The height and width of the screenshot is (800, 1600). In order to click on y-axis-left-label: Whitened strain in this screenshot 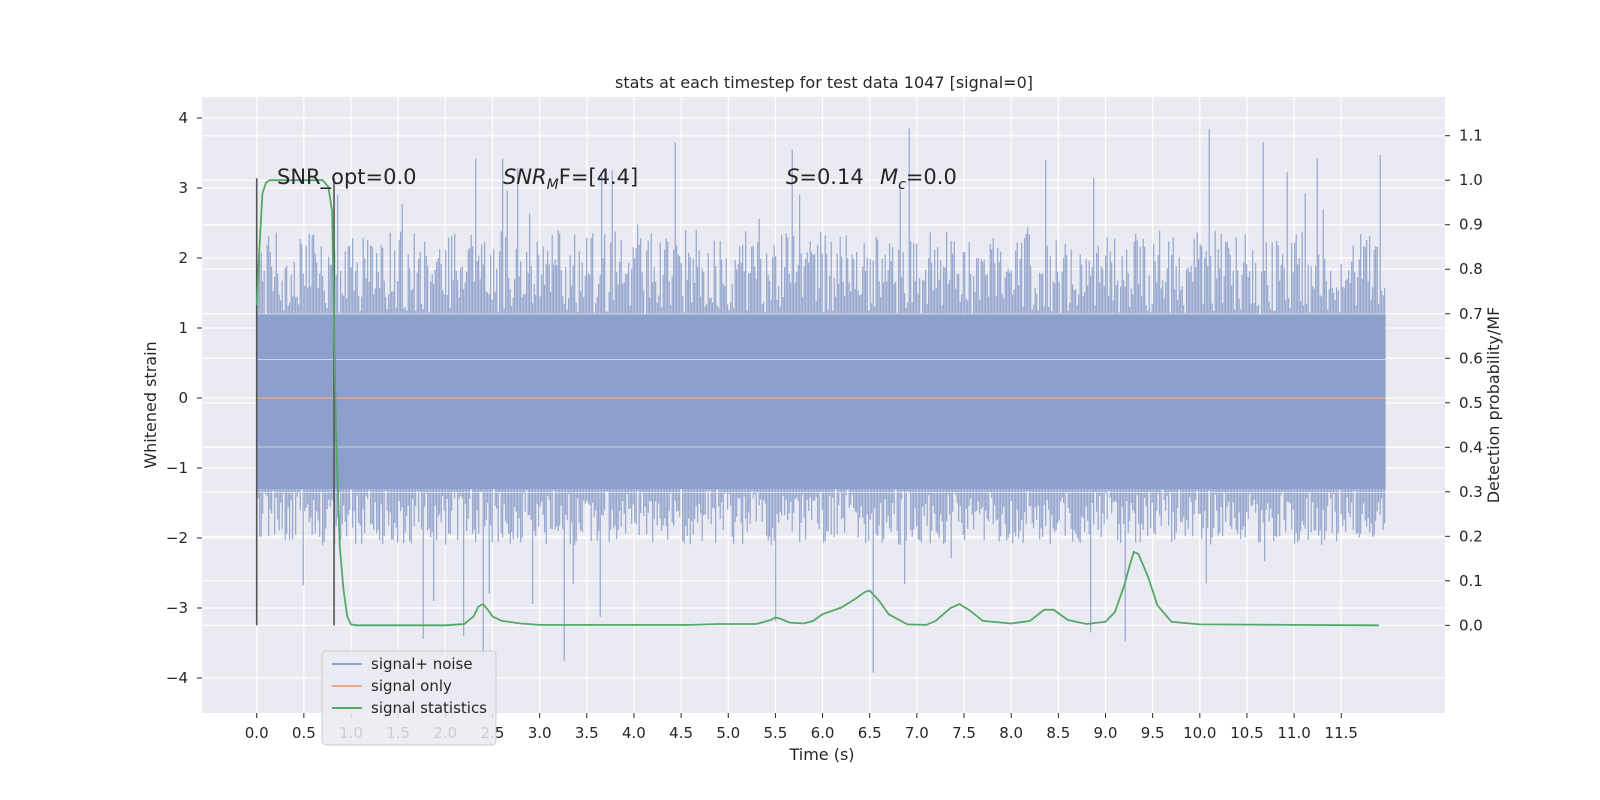, I will do `click(150, 404)`.